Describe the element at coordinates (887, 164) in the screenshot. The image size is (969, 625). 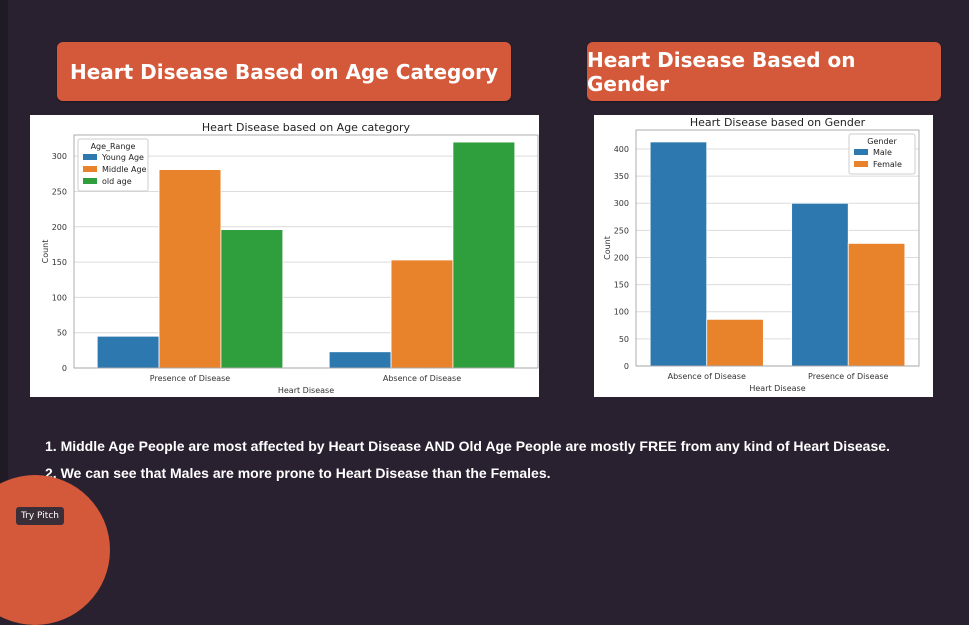
I see `legend-label: Female` at that location.